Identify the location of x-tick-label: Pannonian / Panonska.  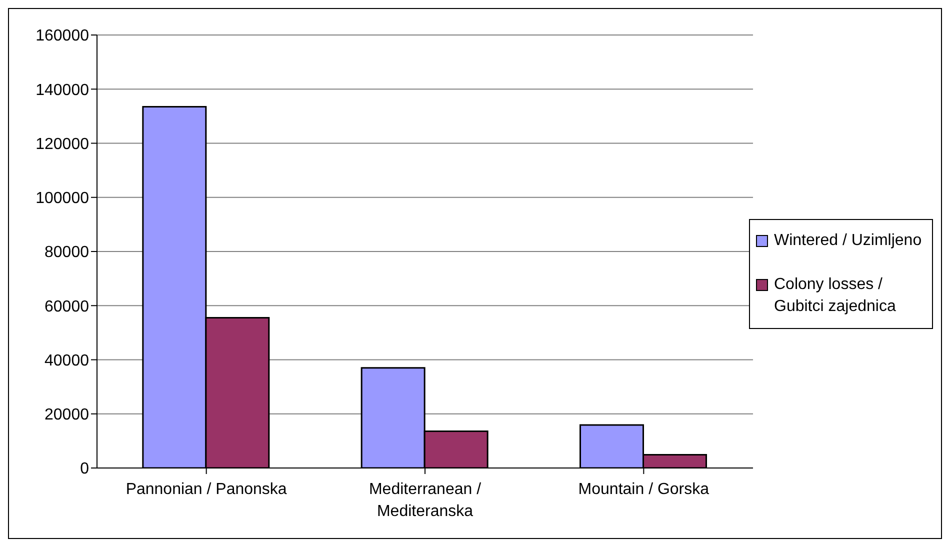
(206, 489).